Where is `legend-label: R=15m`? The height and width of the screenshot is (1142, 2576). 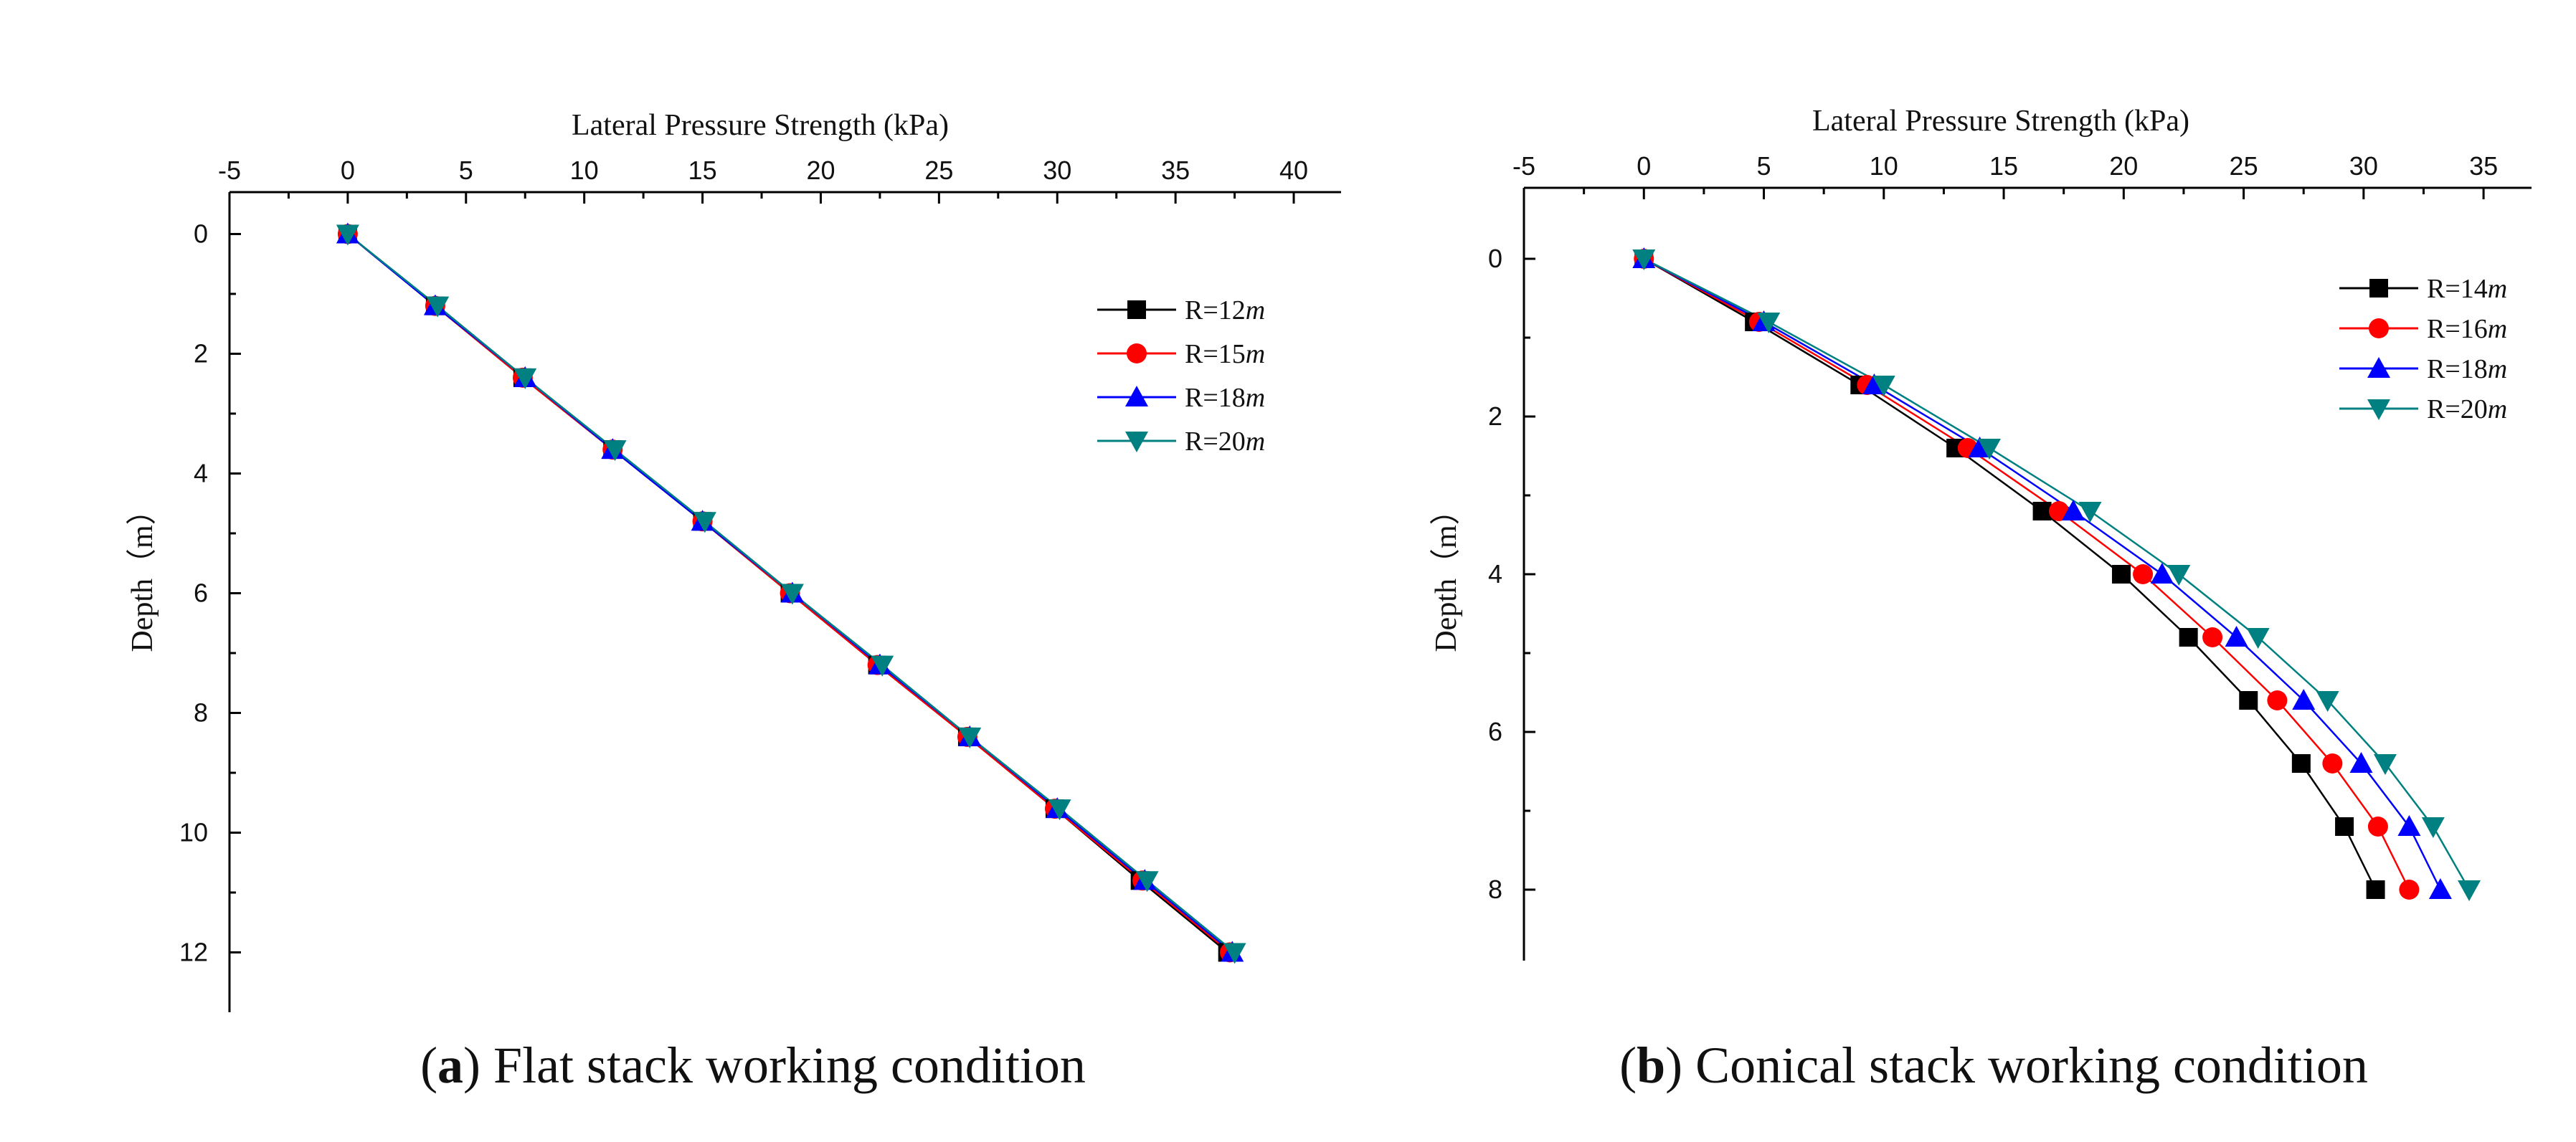 legend-label: R=15m is located at coordinates (1225, 354).